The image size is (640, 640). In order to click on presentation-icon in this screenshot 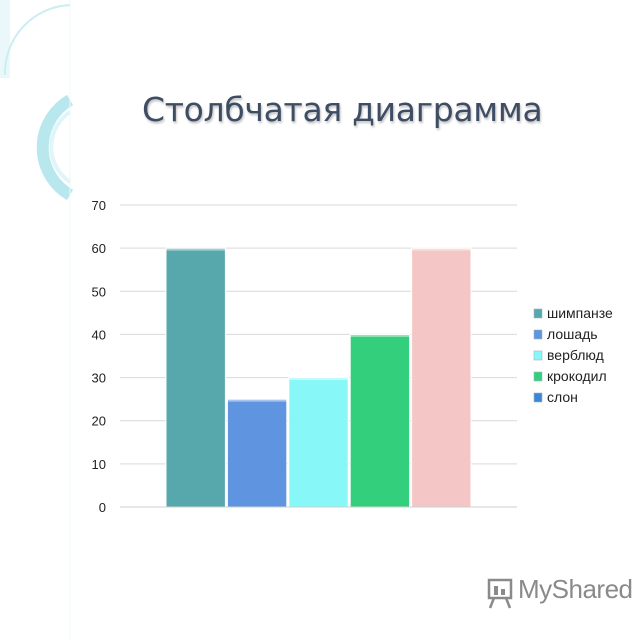, I will do `click(500, 593)`.